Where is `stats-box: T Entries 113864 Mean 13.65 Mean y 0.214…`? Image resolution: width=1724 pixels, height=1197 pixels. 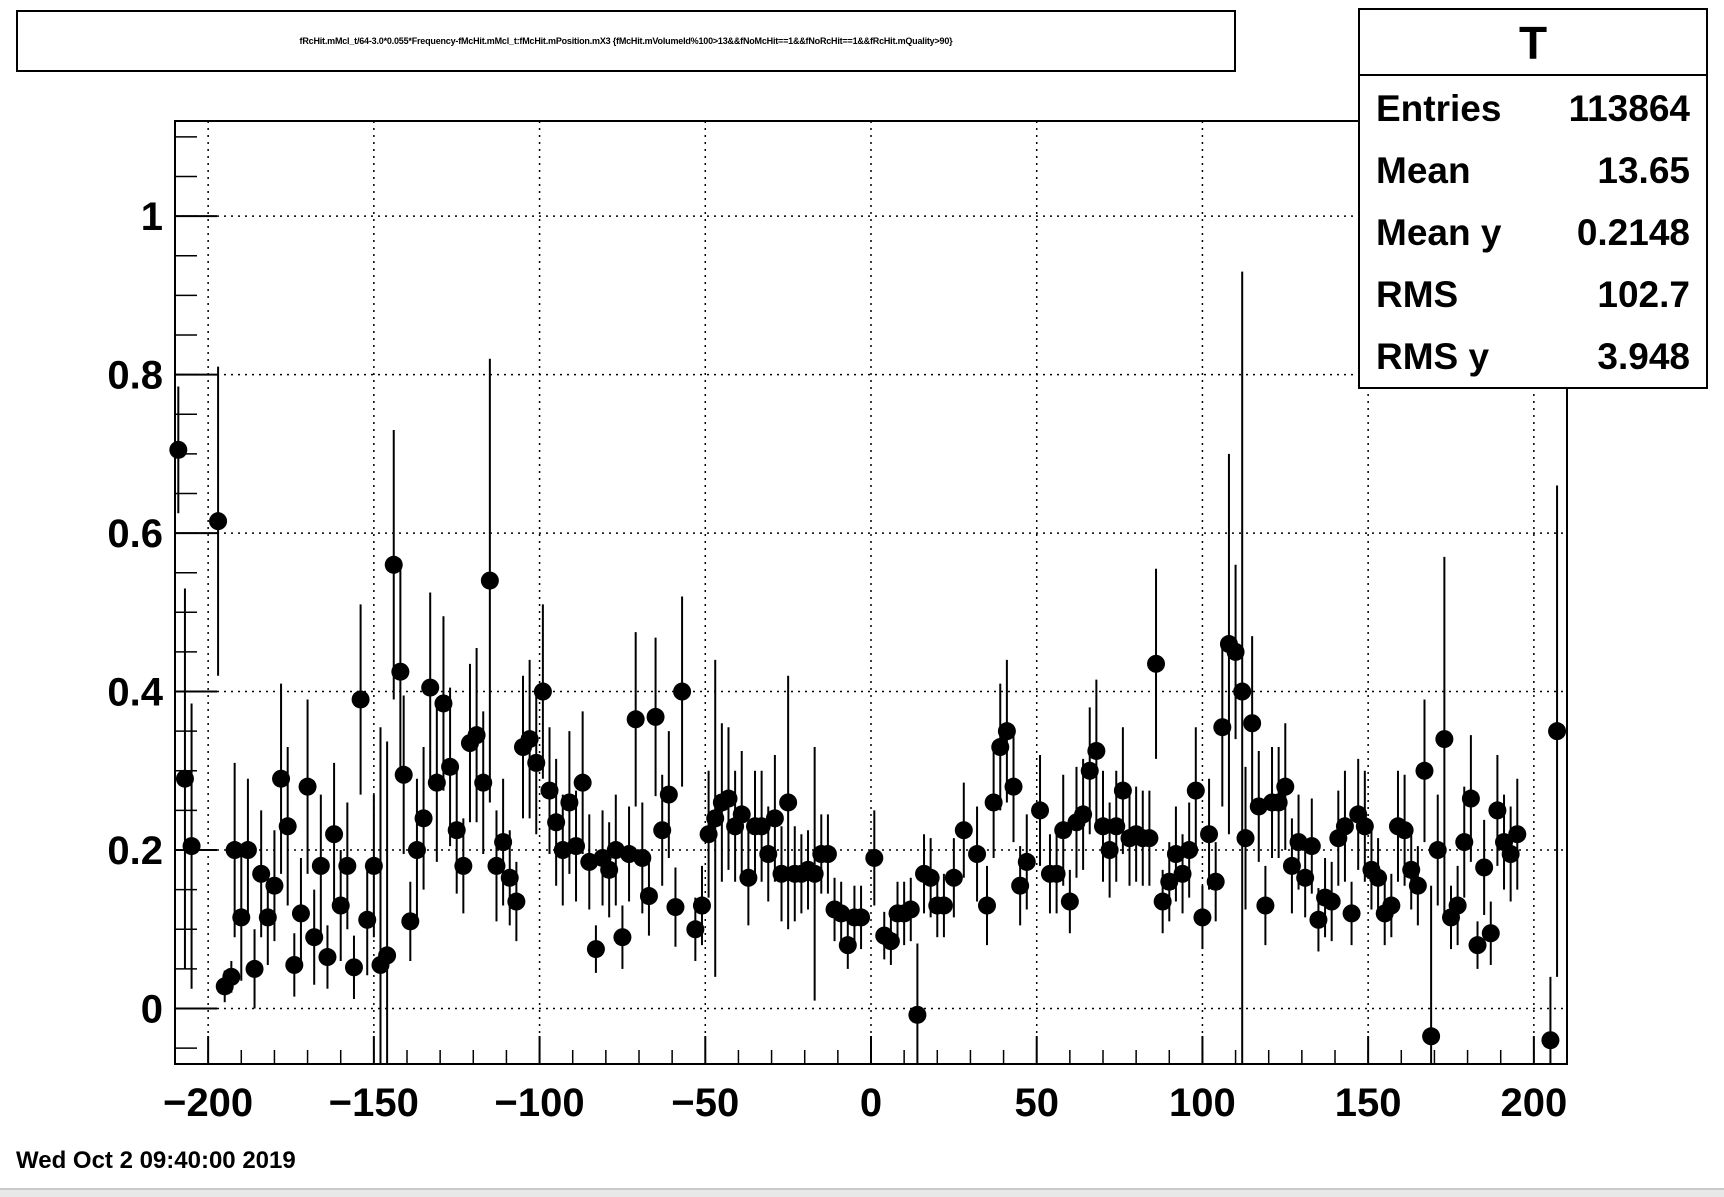
stats-box: T Entries 113864 Mean 13.65 Mean y 0.214… is located at coordinates (1533, 198).